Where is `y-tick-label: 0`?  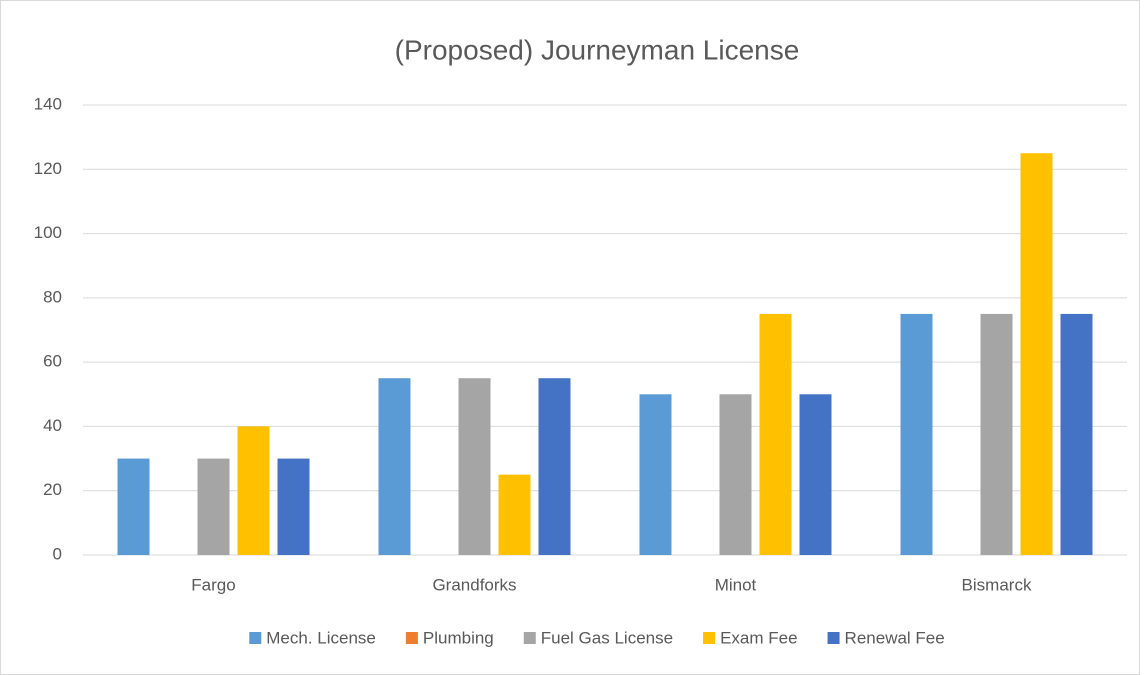
y-tick-label: 0 is located at coordinates (57, 553).